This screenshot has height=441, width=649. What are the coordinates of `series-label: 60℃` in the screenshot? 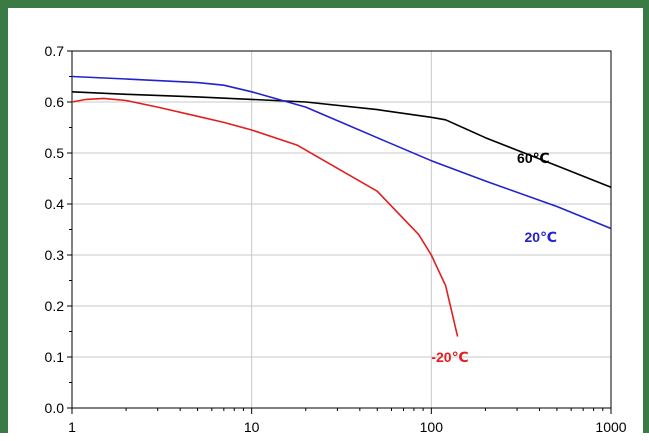 It's located at (533, 158).